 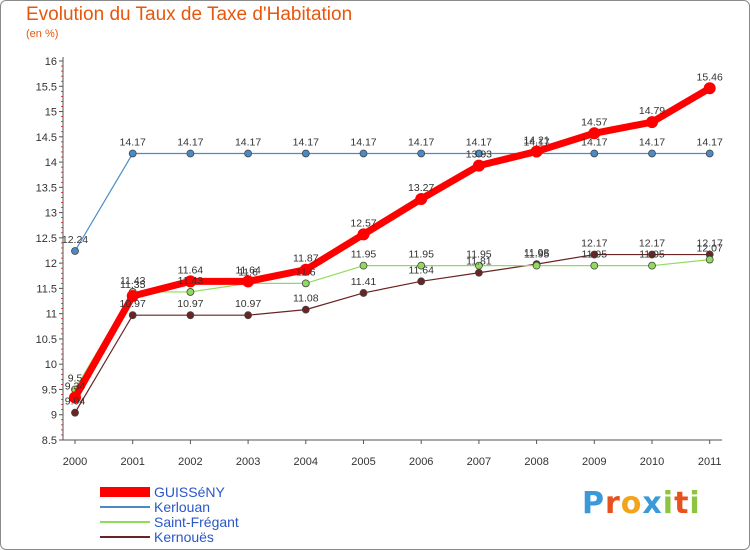 What do you see at coordinates (54, 416) in the screenshot?
I see `y-tick-label: 9` at bounding box center [54, 416].